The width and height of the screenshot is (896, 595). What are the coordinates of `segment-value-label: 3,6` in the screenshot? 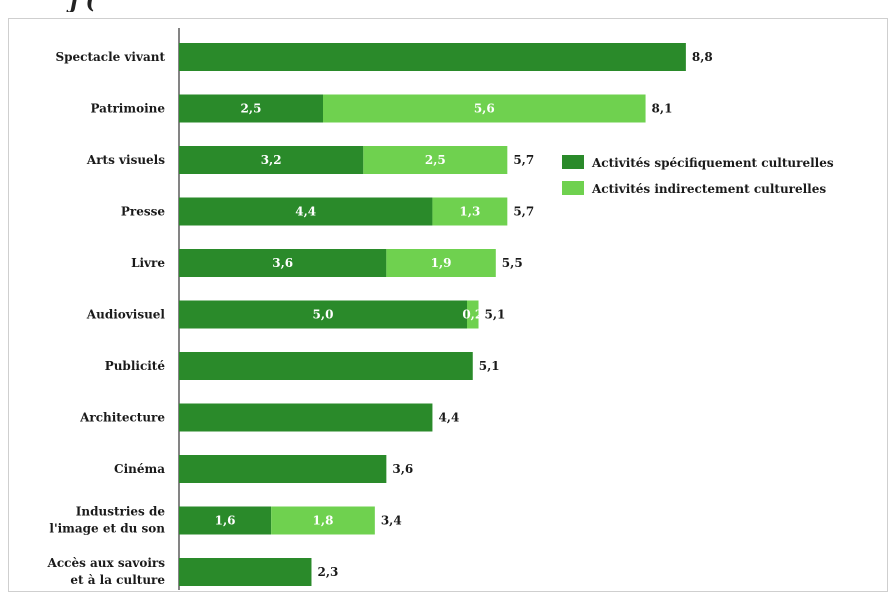 It's located at (282, 263).